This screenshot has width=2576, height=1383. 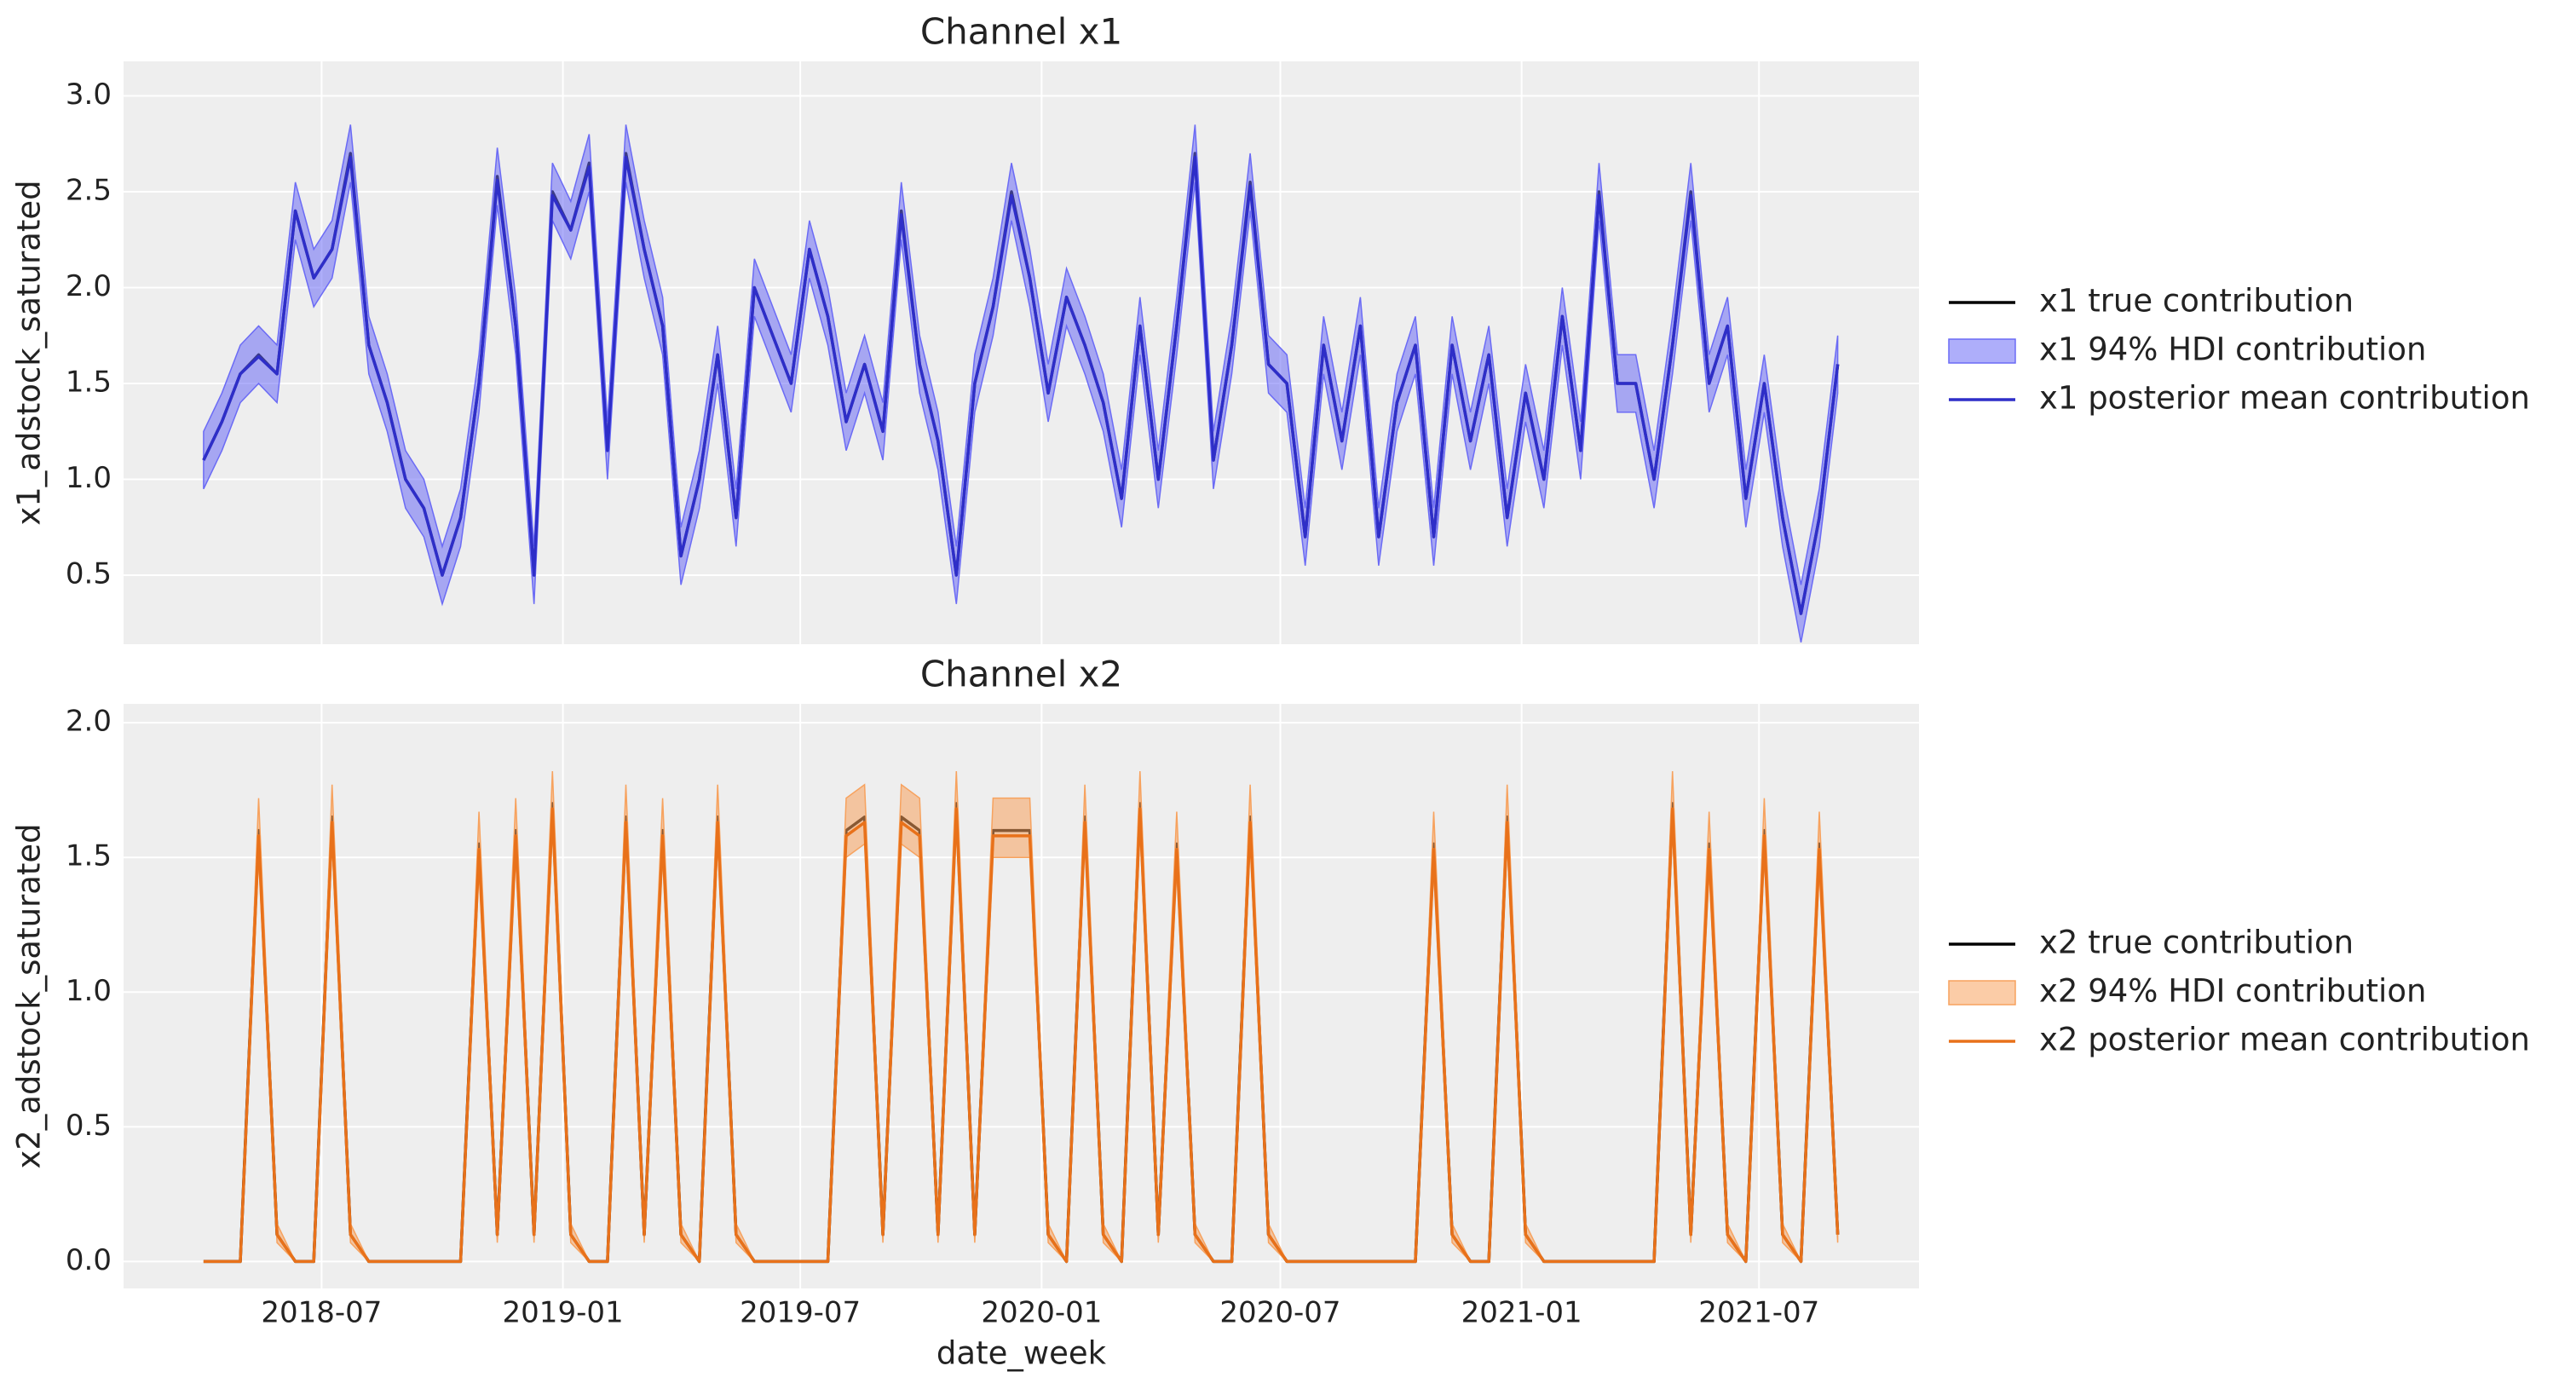 What do you see at coordinates (2232, 991) in the screenshot?
I see `legend-label: x2 94% HDI contribution` at bounding box center [2232, 991].